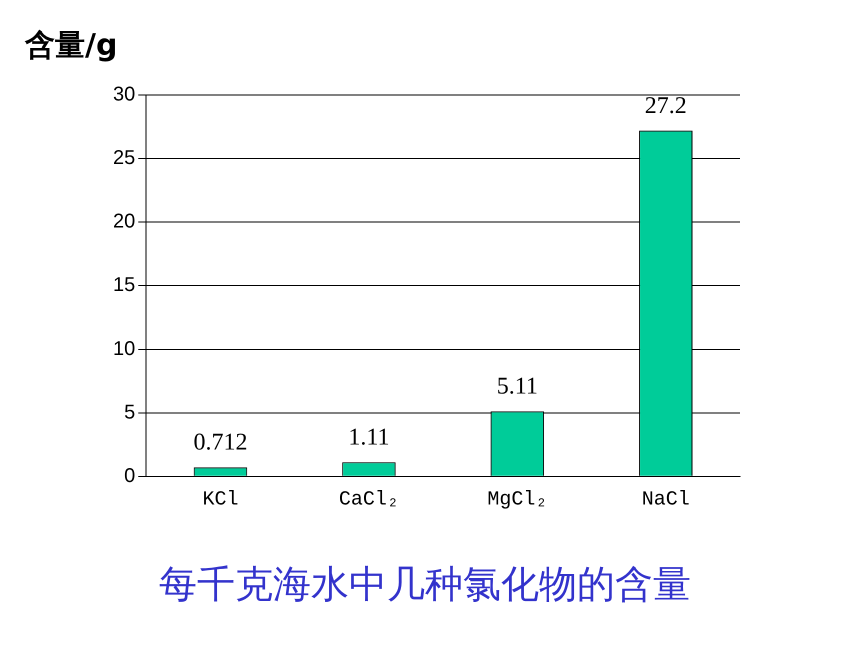 This screenshot has width=860, height=645. I want to click on data-label: 1.11, so click(369, 437).